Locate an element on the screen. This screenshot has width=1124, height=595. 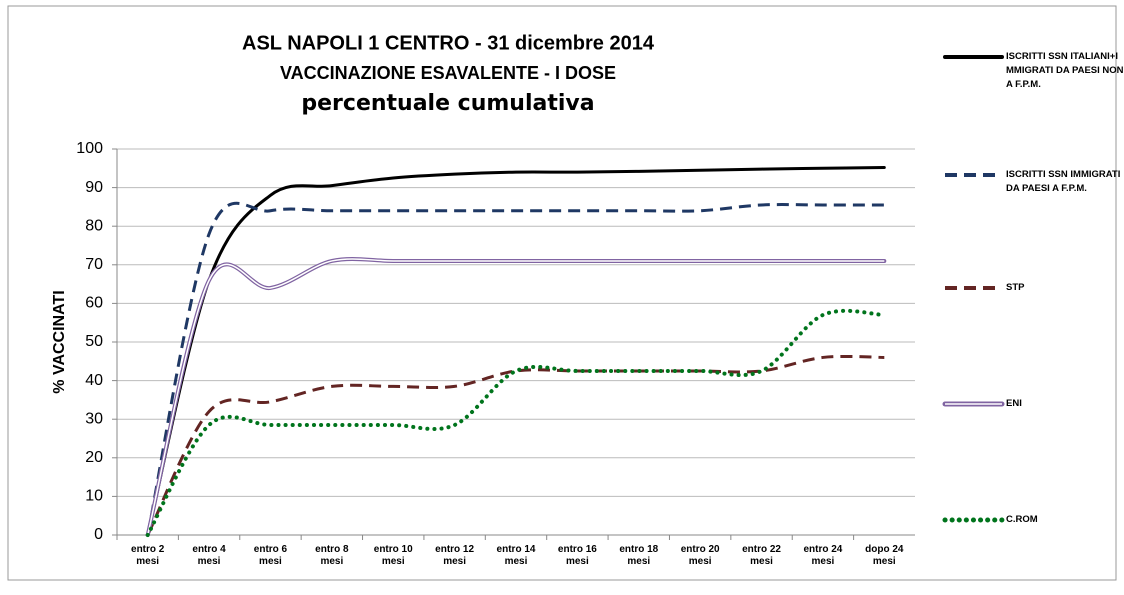
legend-label: C.ROM is located at coordinates (1022, 519).